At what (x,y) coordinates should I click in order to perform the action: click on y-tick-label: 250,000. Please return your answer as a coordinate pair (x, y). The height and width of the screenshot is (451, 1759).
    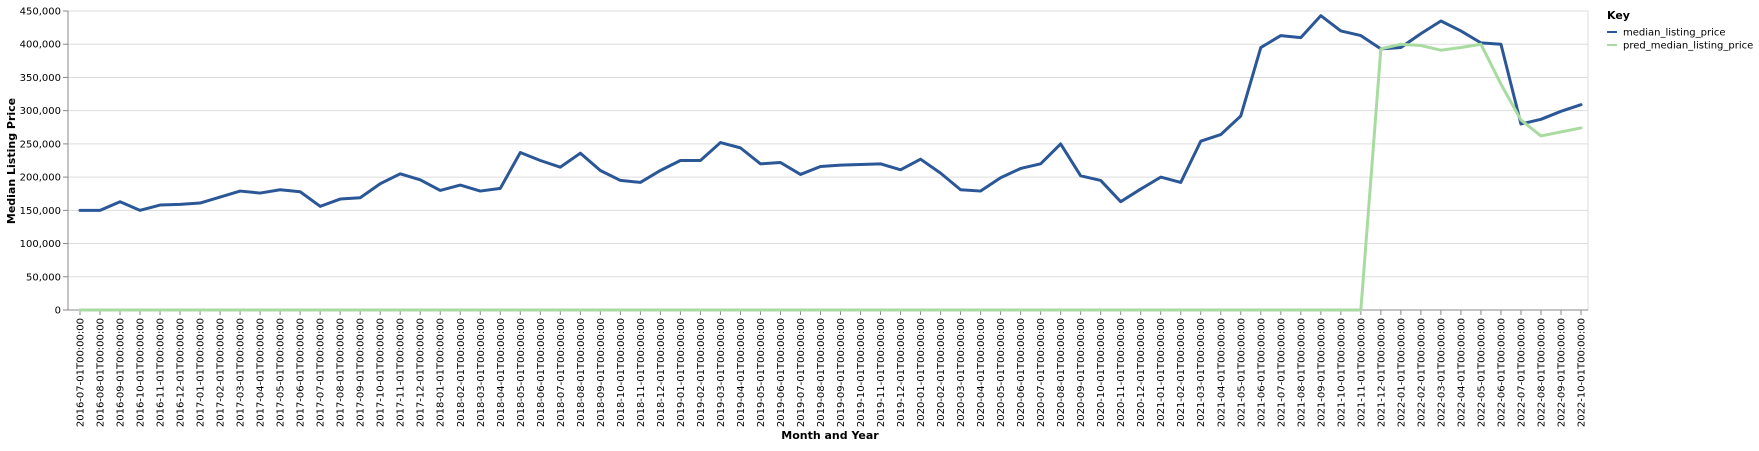
    Looking at the image, I should click on (40, 144).